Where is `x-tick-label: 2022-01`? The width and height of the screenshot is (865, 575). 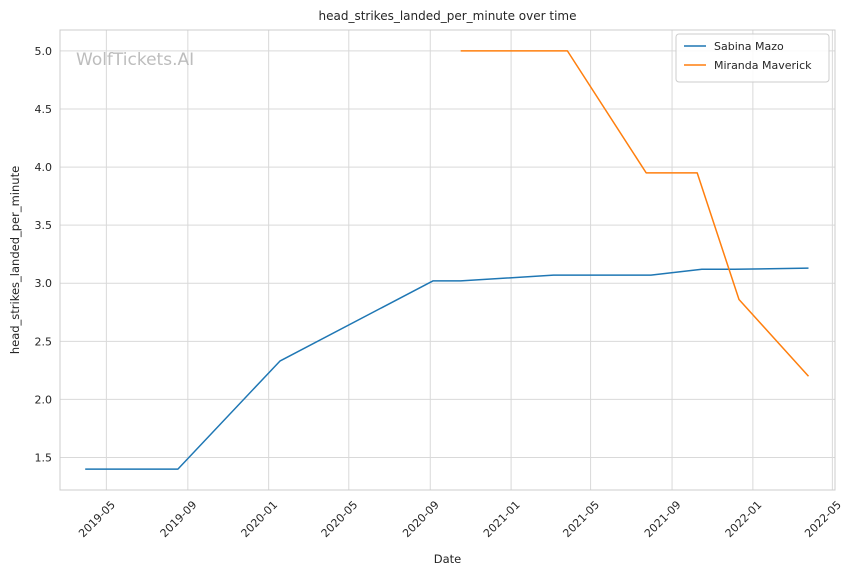 x-tick-label: 2022-01 is located at coordinates (744, 519).